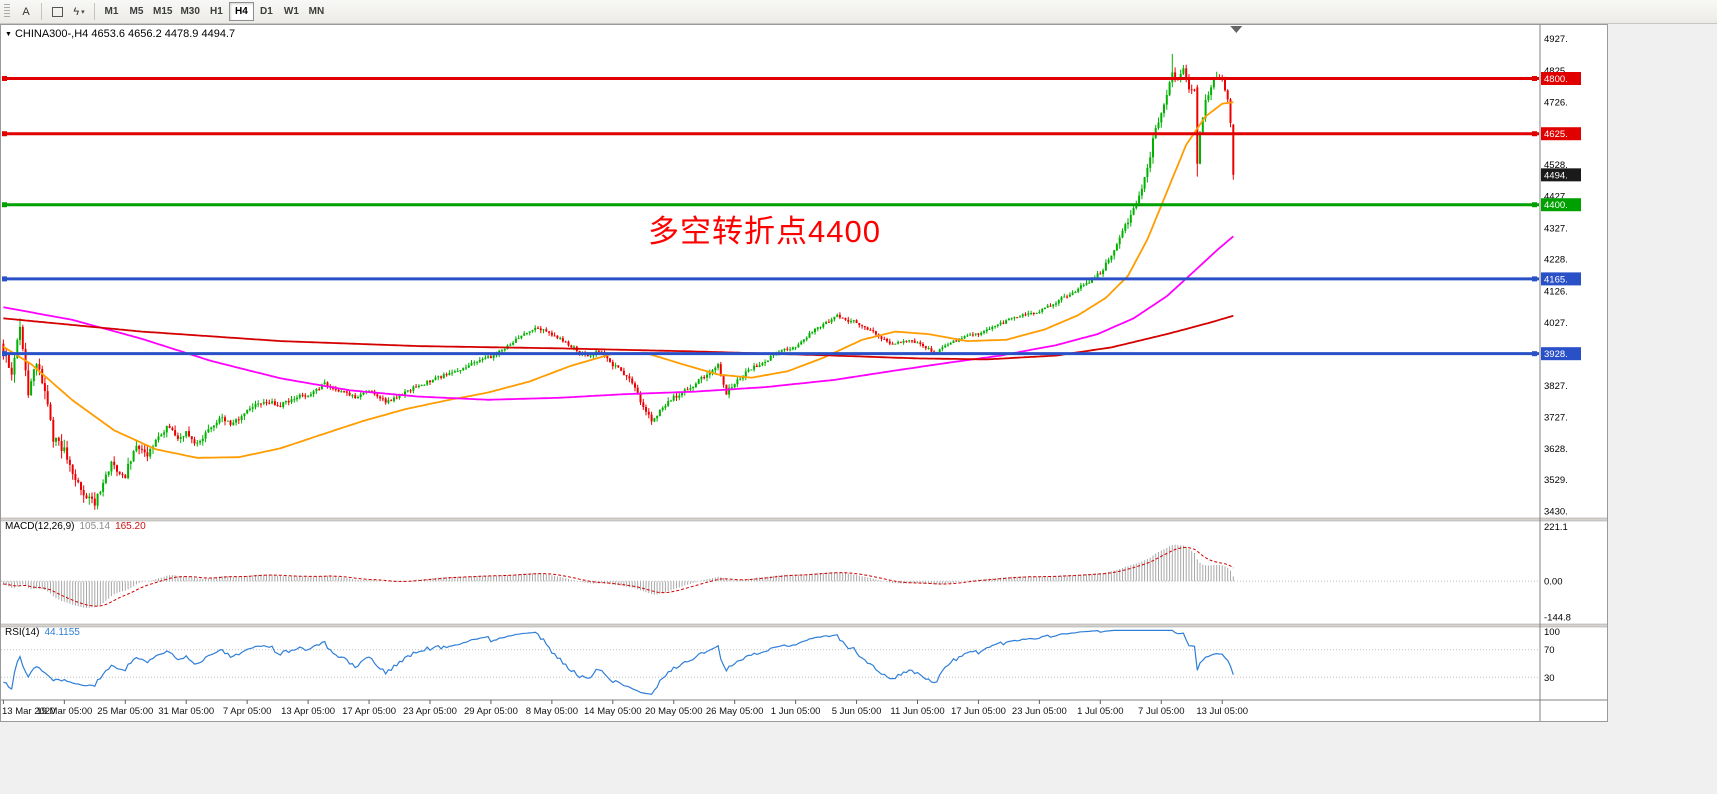  Describe the element at coordinates (76, 11) in the screenshot. I see `lightning-icon: ϟ` at that location.